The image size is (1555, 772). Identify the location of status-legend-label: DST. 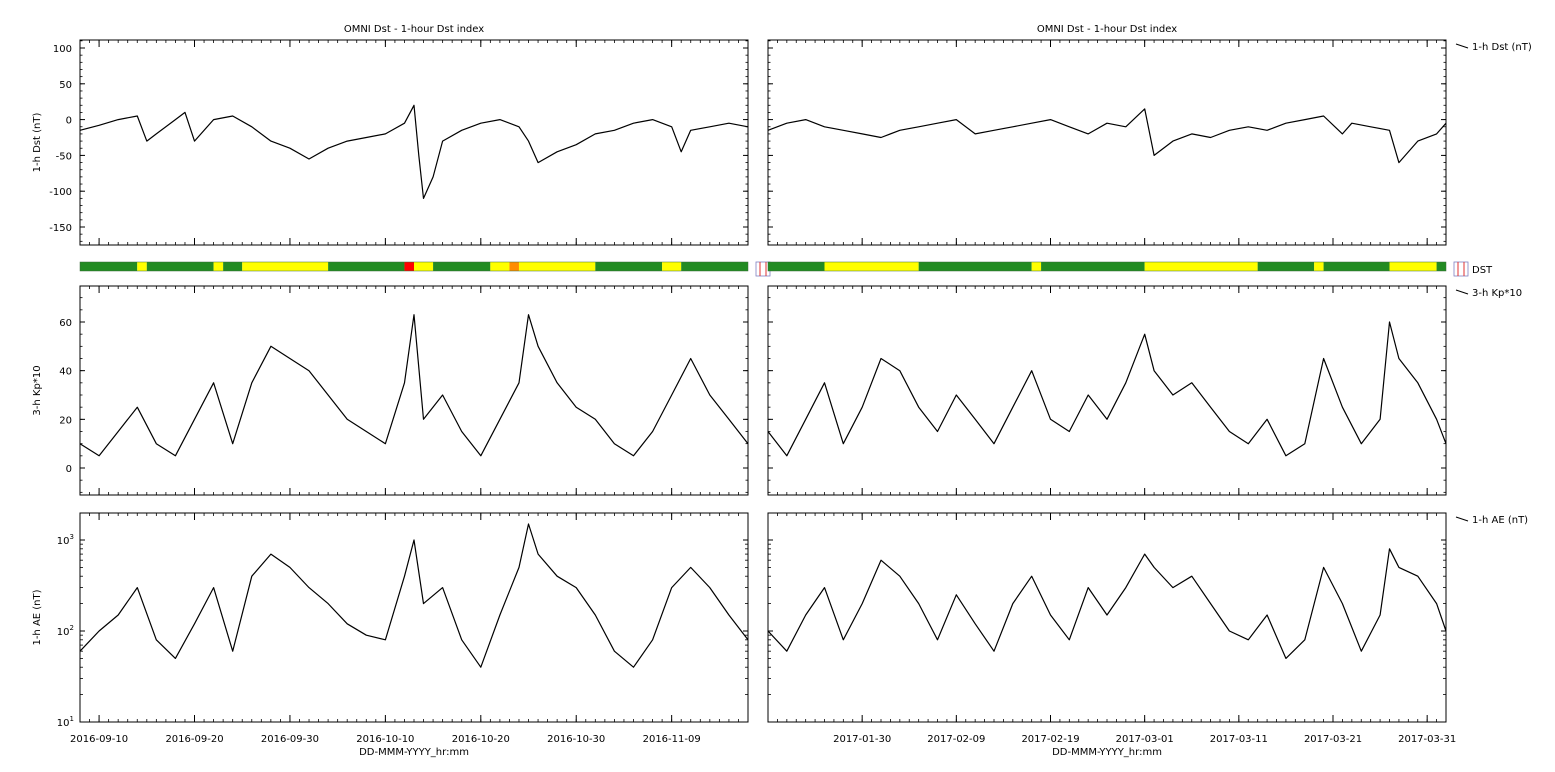
(1482, 270).